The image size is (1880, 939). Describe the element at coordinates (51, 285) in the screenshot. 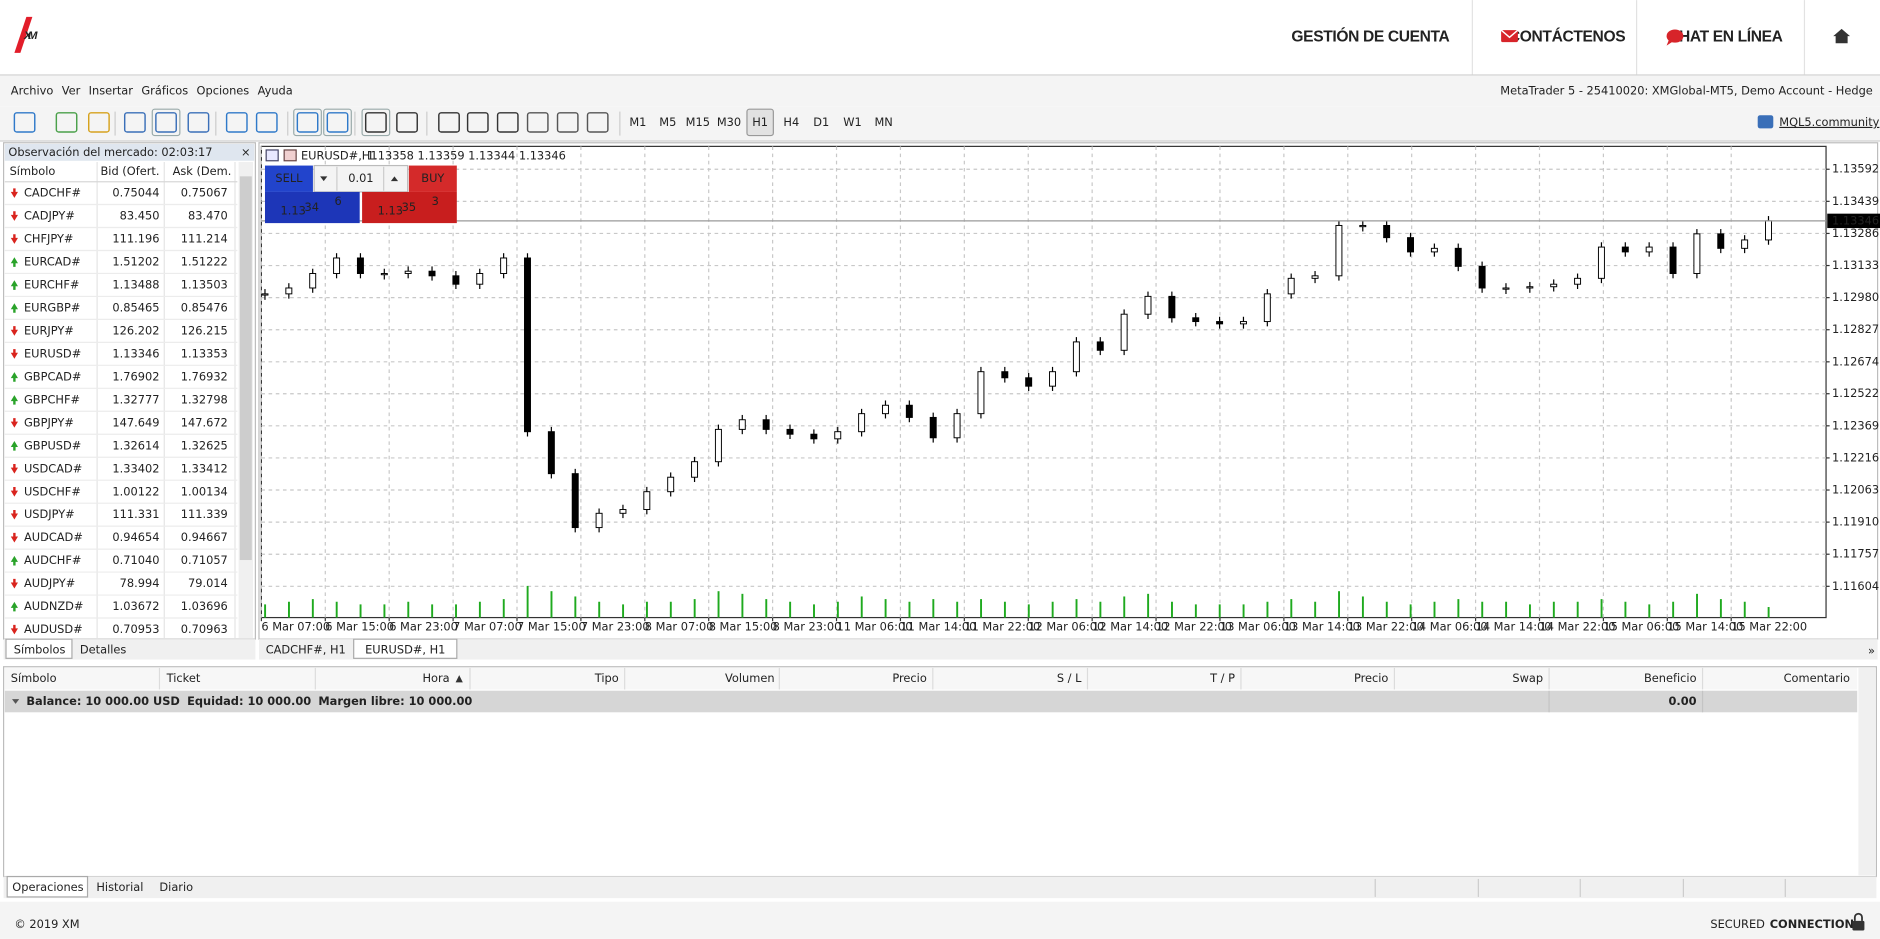

I see `symbol: EURCHF#` at that location.